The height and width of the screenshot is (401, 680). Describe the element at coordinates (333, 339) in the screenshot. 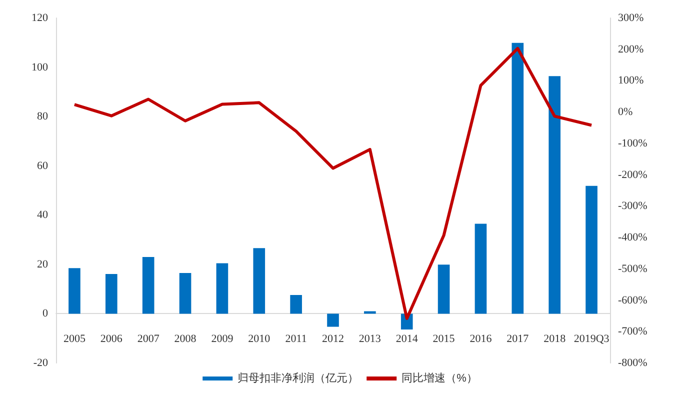

I see `x-tick-label: 2012` at that location.